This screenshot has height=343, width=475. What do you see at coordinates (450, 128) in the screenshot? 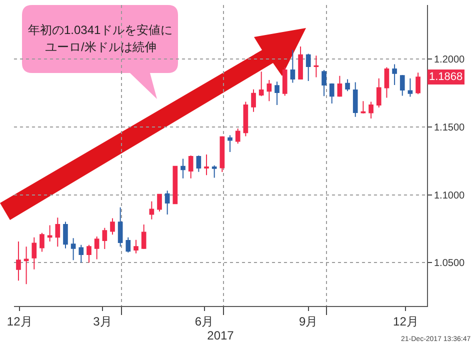
I see `y-tick-label: 1.1500` at bounding box center [450, 128].